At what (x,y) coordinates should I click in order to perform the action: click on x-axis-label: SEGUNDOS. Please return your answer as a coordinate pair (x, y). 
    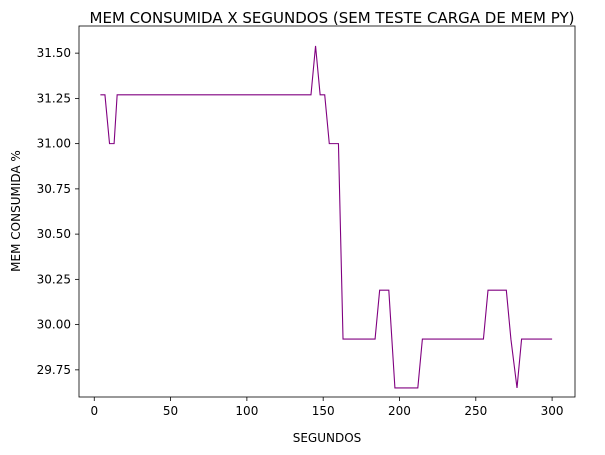
    Looking at the image, I should click on (327, 438).